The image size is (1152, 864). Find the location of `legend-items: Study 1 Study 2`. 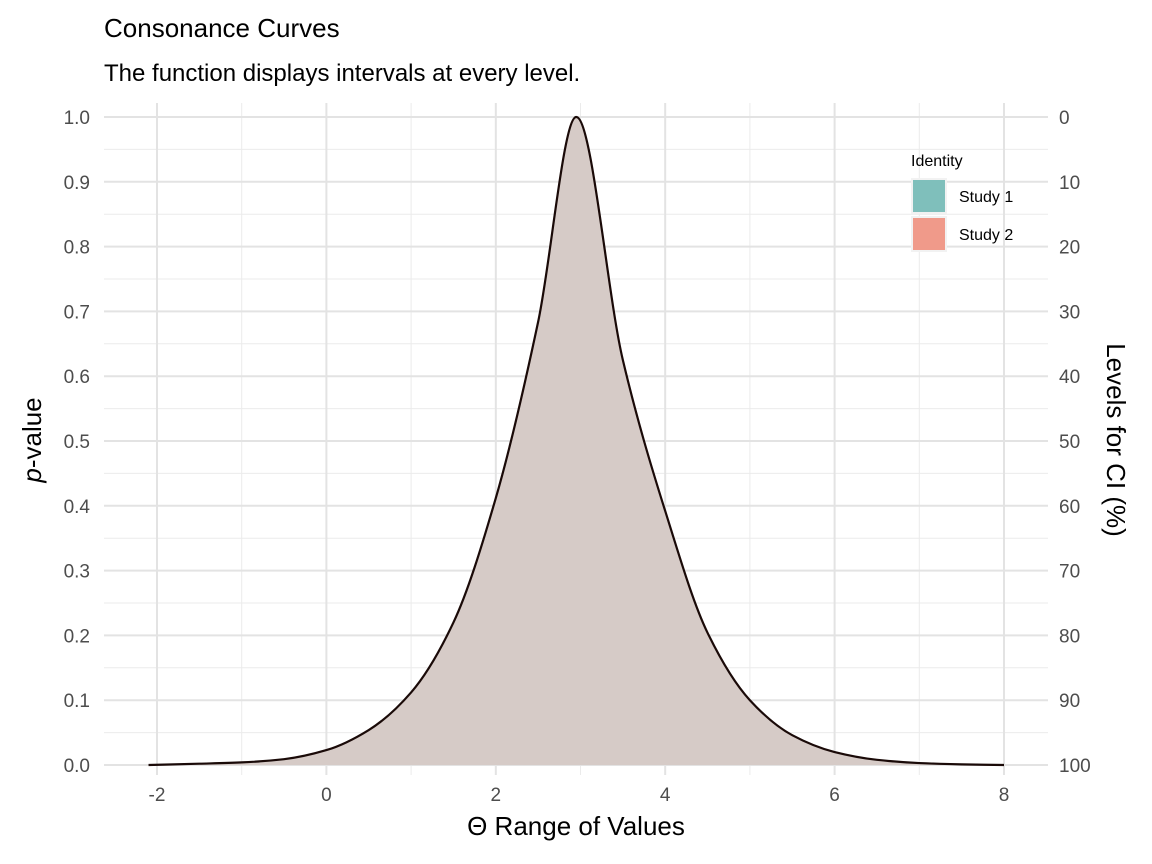

legend-items: Study 1 Study 2 is located at coordinates (962, 215).